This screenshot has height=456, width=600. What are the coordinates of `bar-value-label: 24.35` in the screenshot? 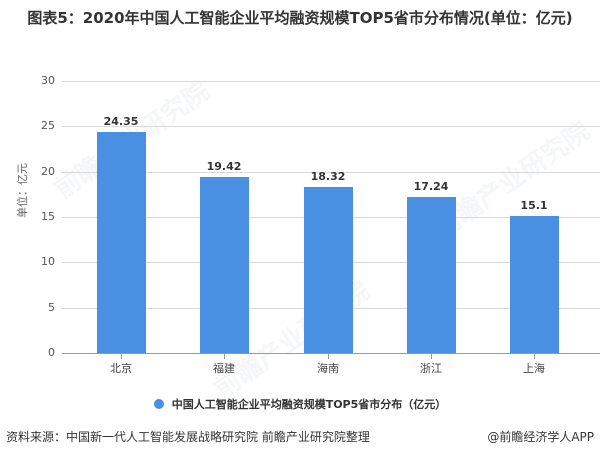 It's located at (121, 122).